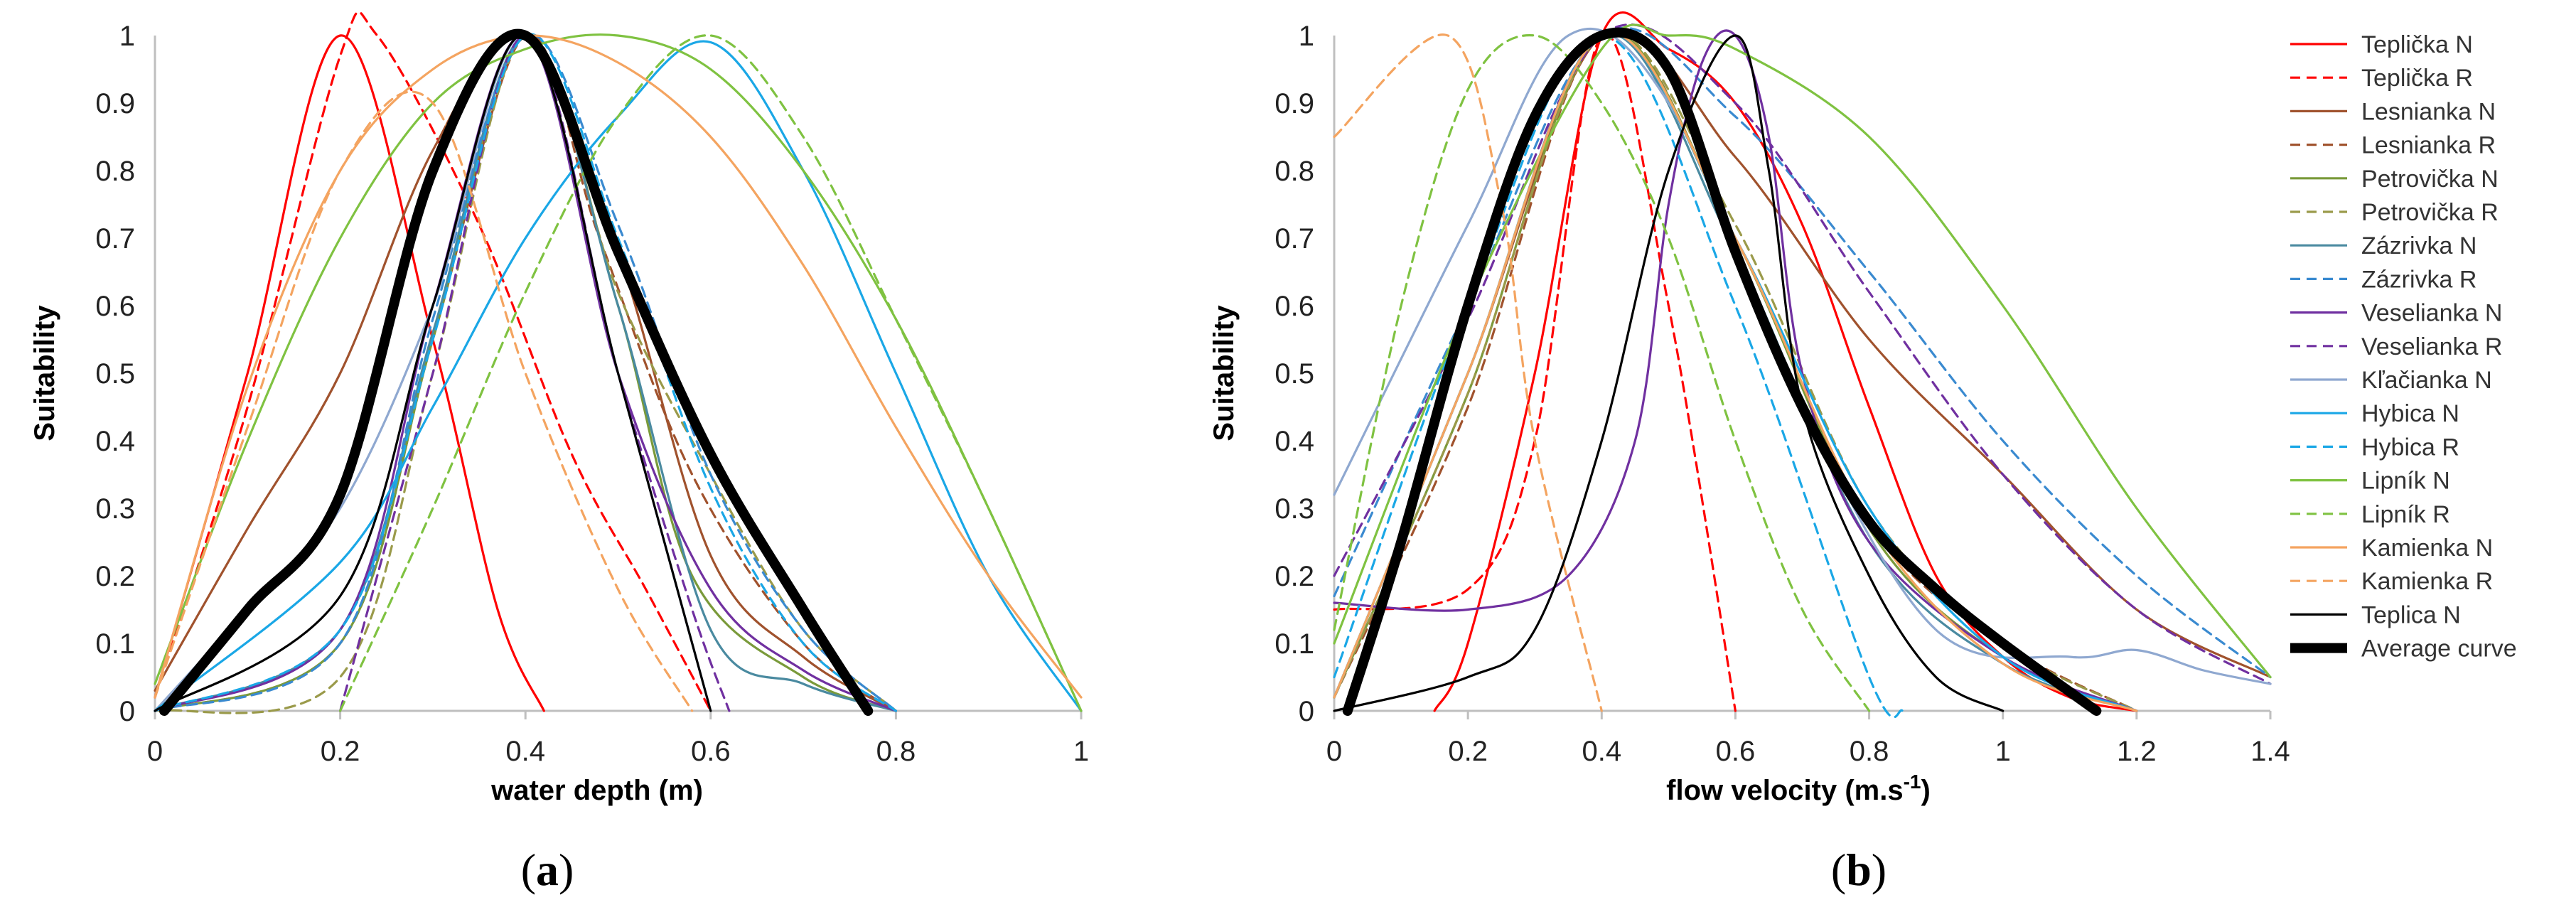 The width and height of the screenshot is (2576, 922). What do you see at coordinates (127, 36) in the screenshot?
I see `y-tick-label: 1` at bounding box center [127, 36].